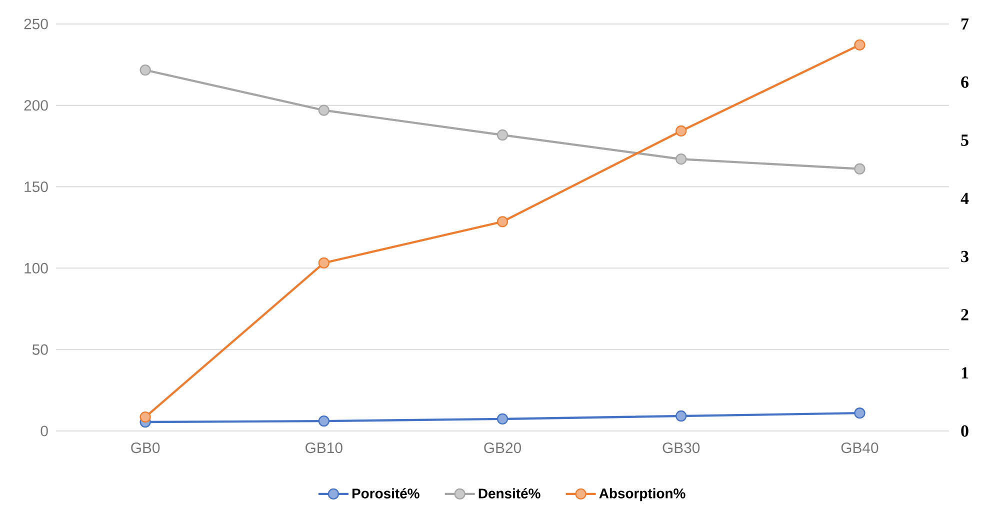 The image size is (985, 523). What do you see at coordinates (44, 431) in the screenshot?
I see `y-tick-label: 0` at bounding box center [44, 431].